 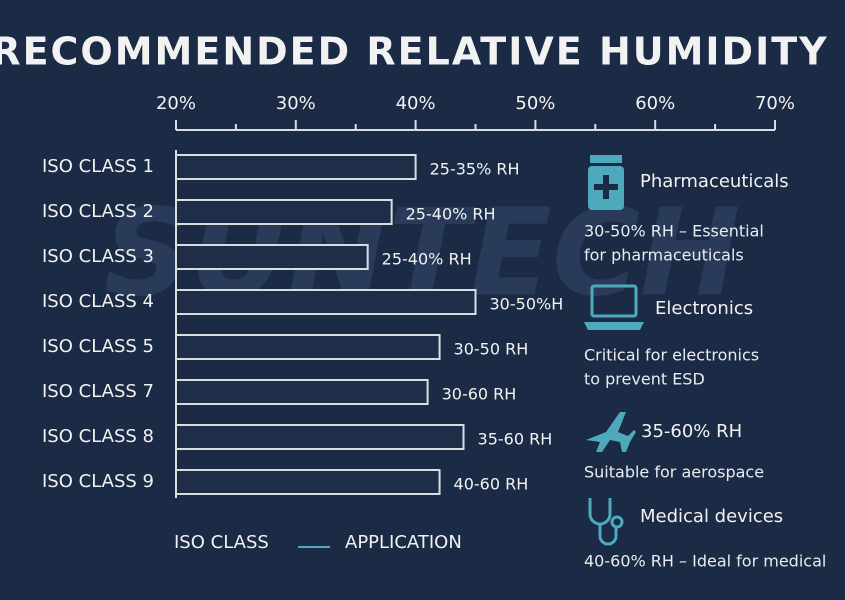 What do you see at coordinates (704, 308) in the screenshot?
I see `panel-title: Electronics` at bounding box center [704, 308].